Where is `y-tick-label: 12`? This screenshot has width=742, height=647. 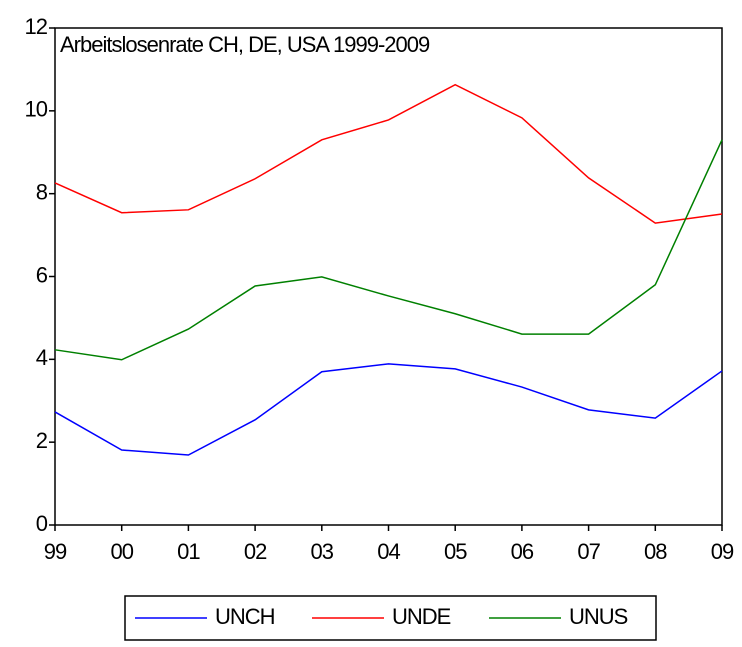
y-tick-label: 12 is located at coordinates (36, 26).